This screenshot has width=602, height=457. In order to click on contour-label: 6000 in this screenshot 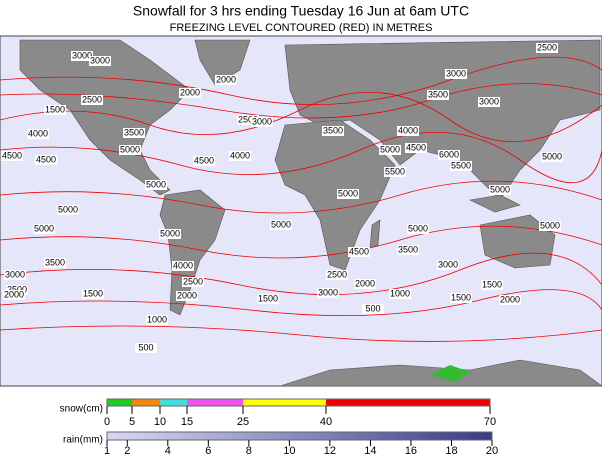, I will do `click(449, 154)`.